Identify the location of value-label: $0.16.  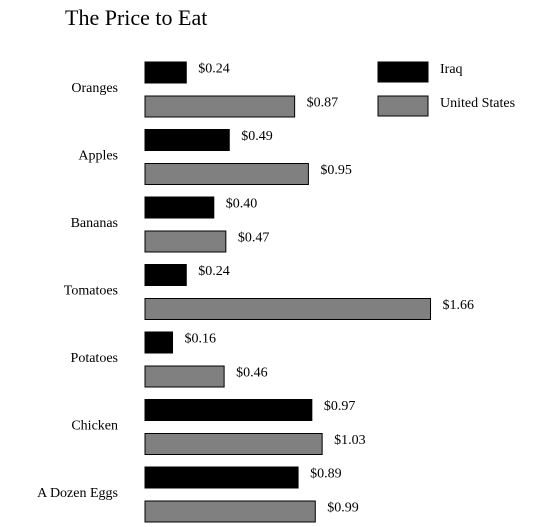
(201, 339).